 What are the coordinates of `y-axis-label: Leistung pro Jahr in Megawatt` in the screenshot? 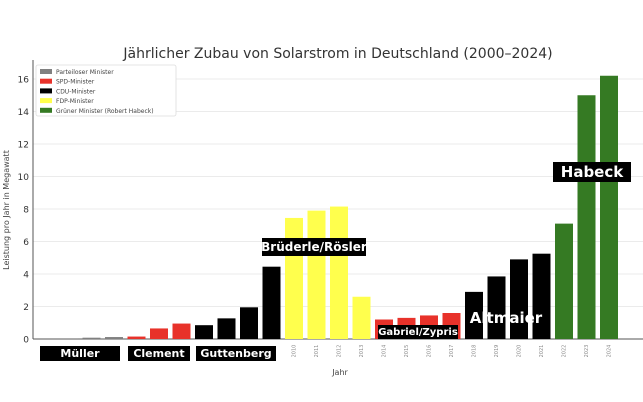 It's located at (6, 210).